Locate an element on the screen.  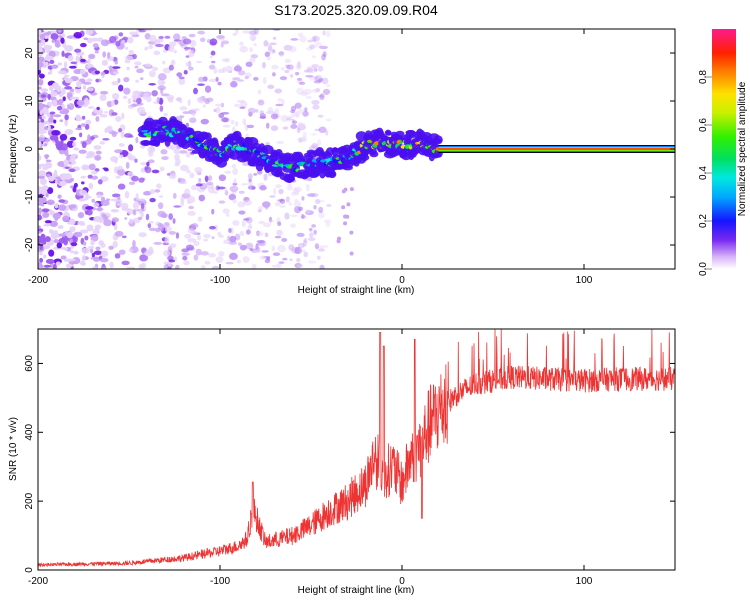
spectrogram-ytick-label: 0 is located at coordinates (29, 149).